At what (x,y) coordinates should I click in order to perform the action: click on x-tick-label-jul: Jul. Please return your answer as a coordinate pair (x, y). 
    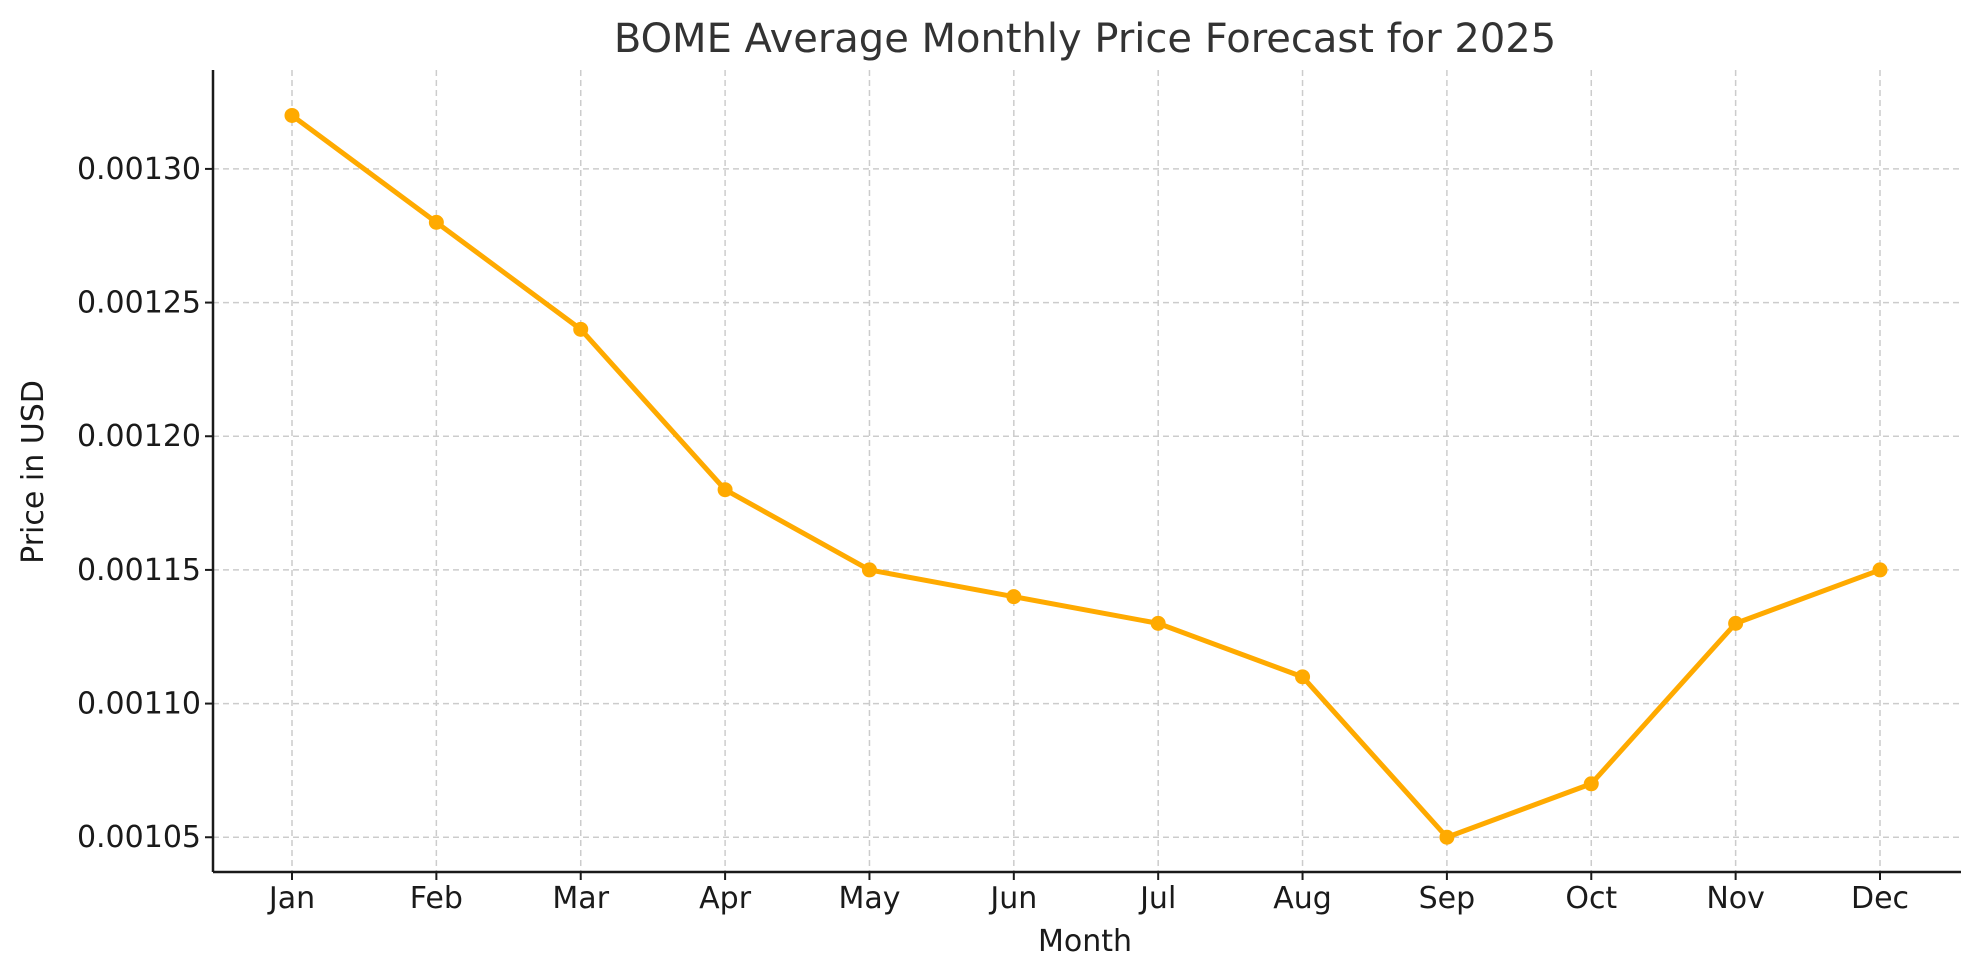
    Looking at the image, I should click on (1157, 898).